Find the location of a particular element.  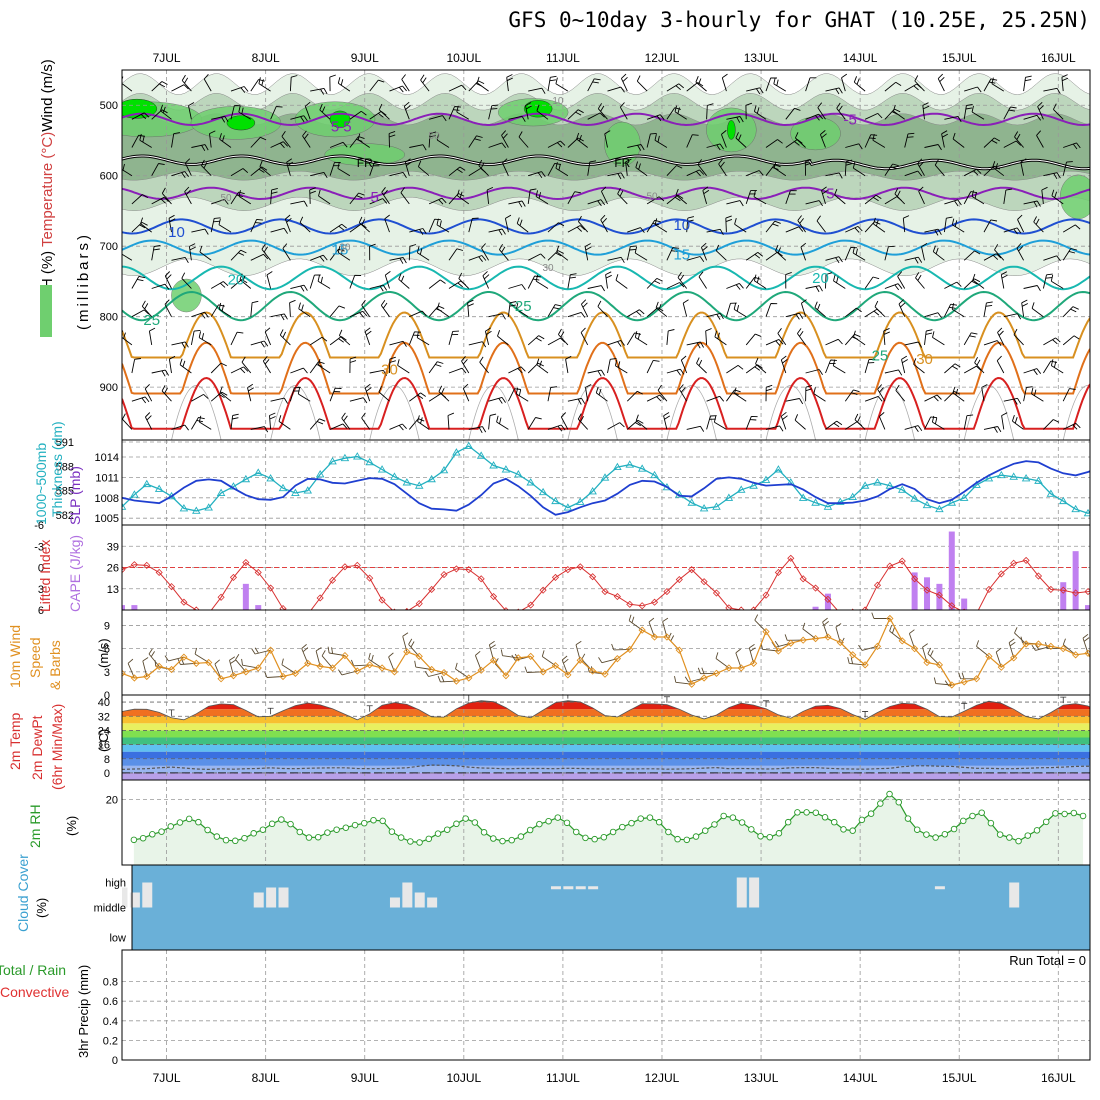

date-label-top: 12JUL is located at coordinates (662, 58).